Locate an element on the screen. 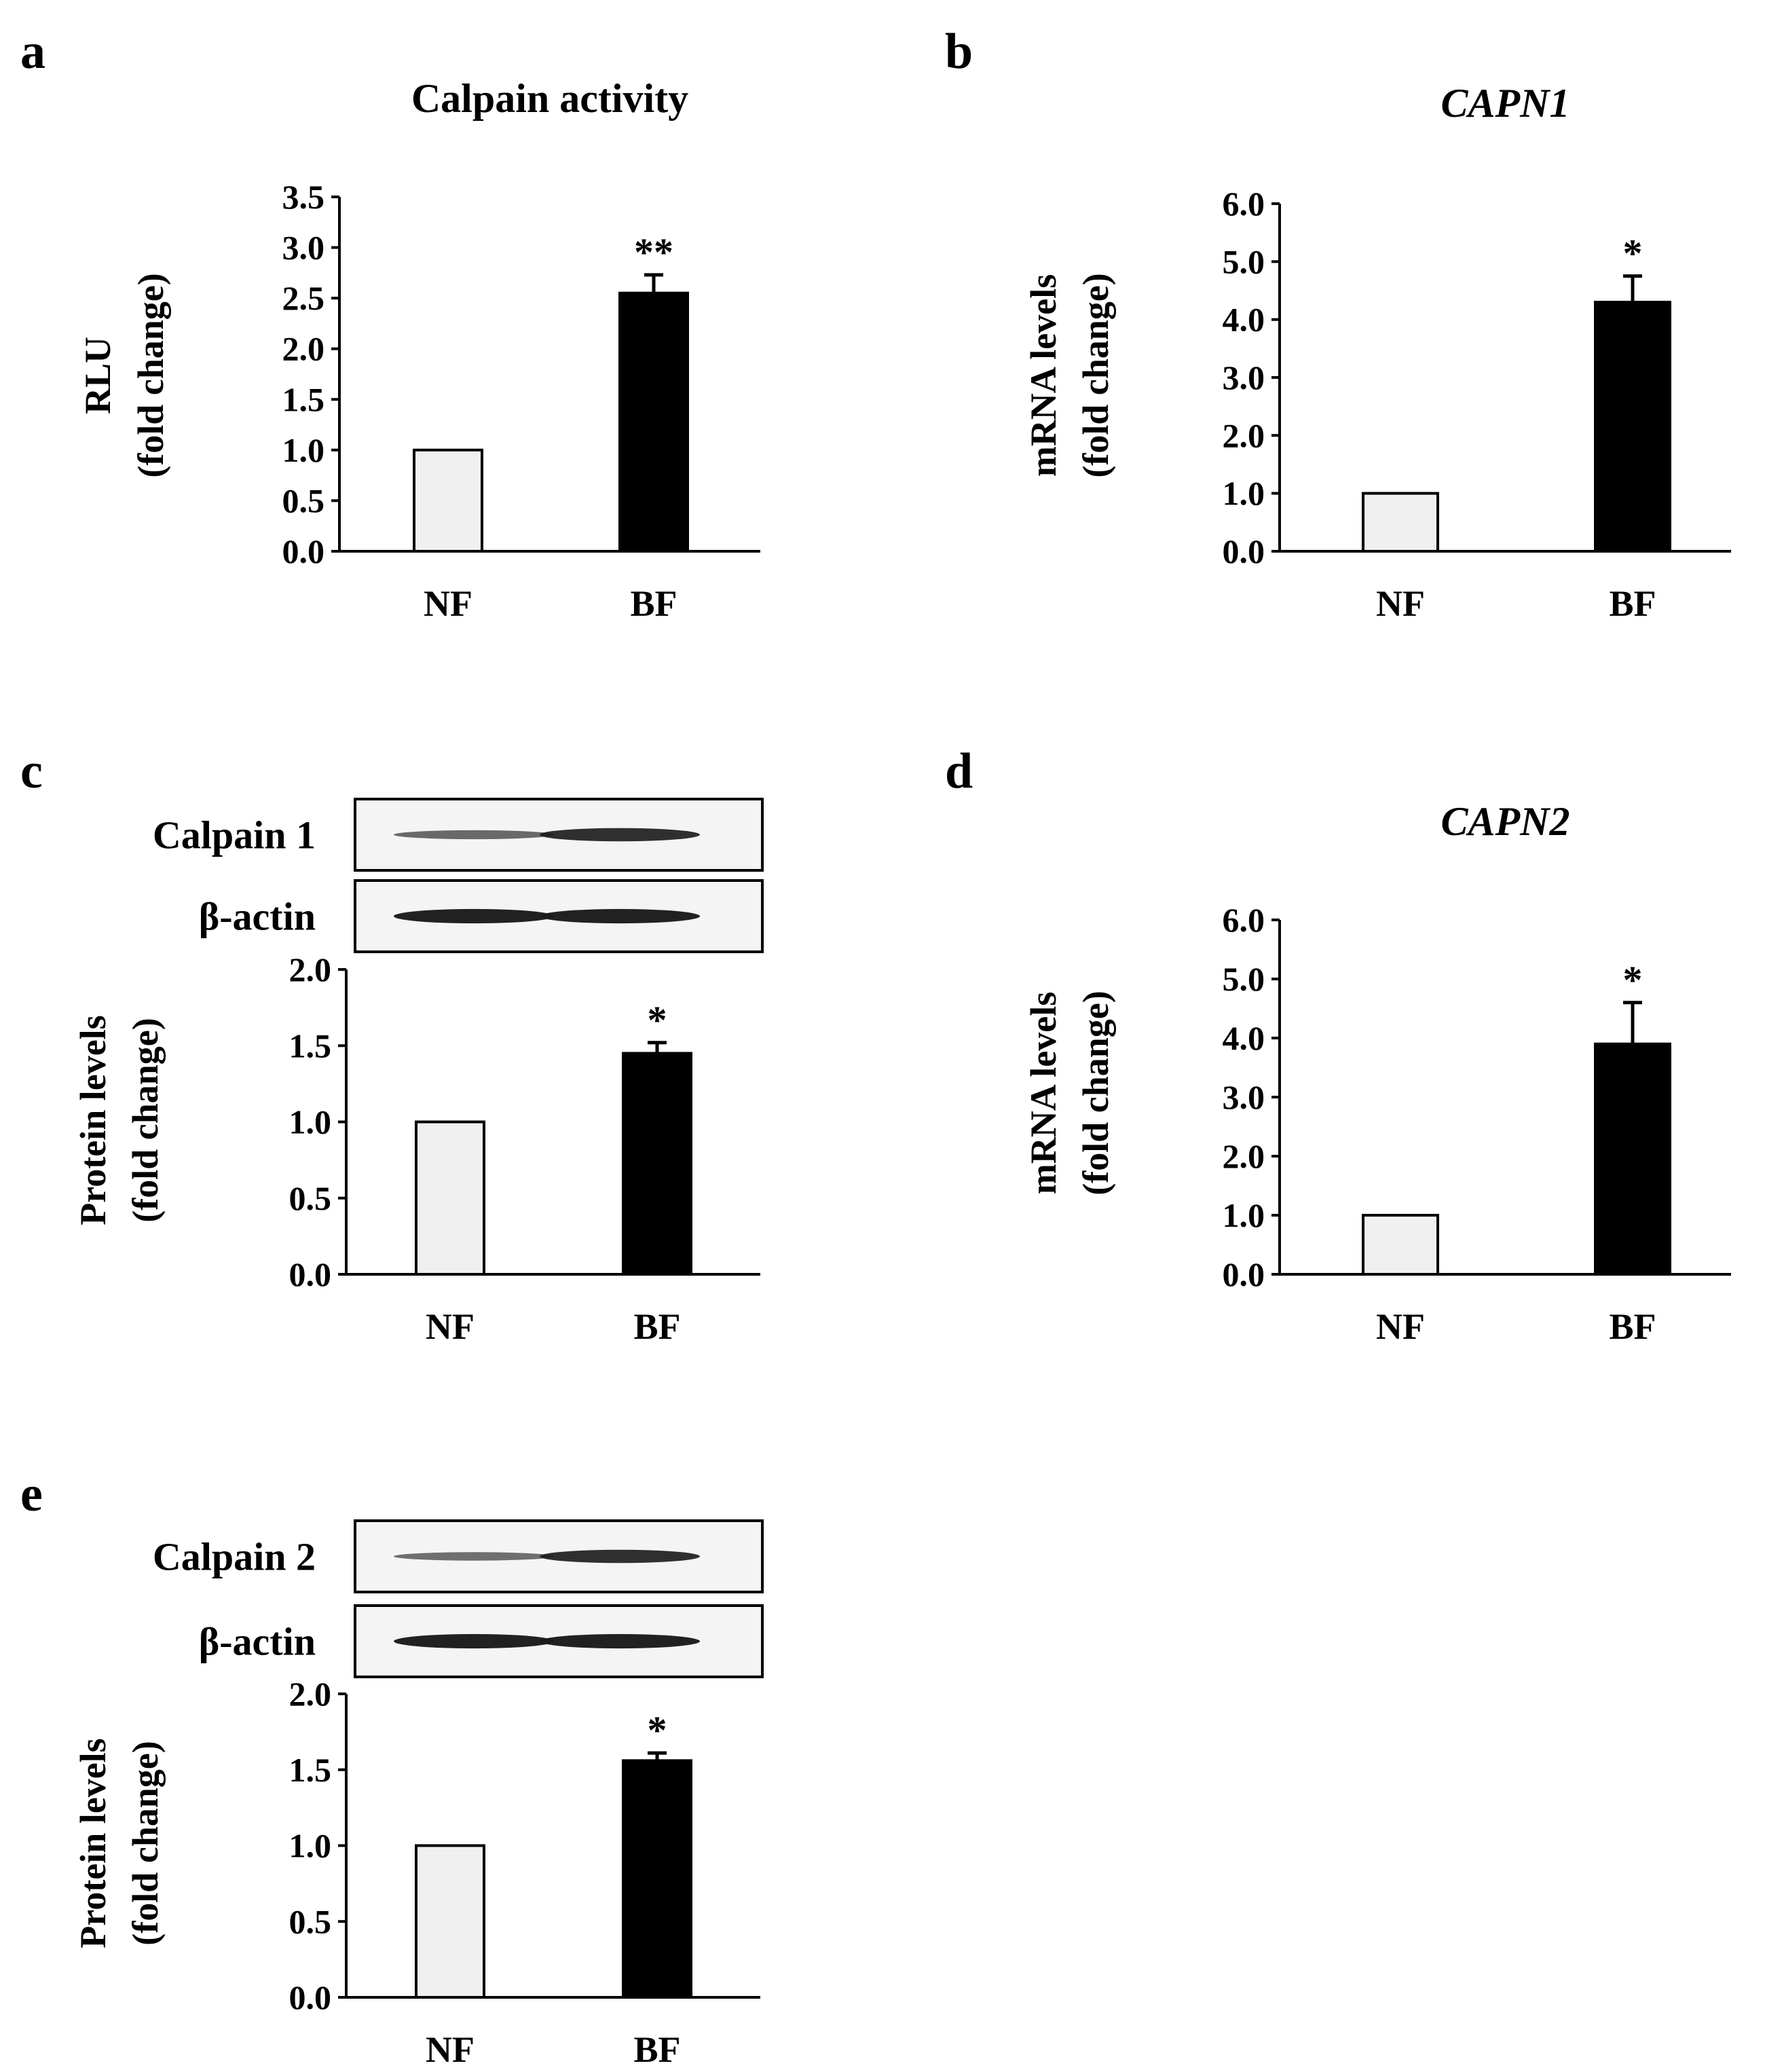 This screenshot has width=1765, height=2072. y-axis-label-line: RLU is located at coordinates (98, 375).